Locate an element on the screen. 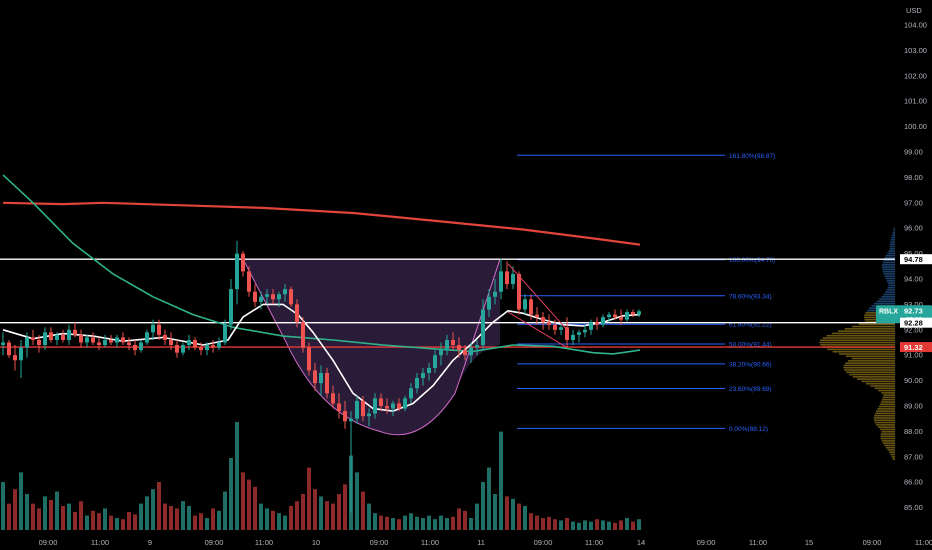  time-tick-label: 09:00 is located at coordinates (872, 542).